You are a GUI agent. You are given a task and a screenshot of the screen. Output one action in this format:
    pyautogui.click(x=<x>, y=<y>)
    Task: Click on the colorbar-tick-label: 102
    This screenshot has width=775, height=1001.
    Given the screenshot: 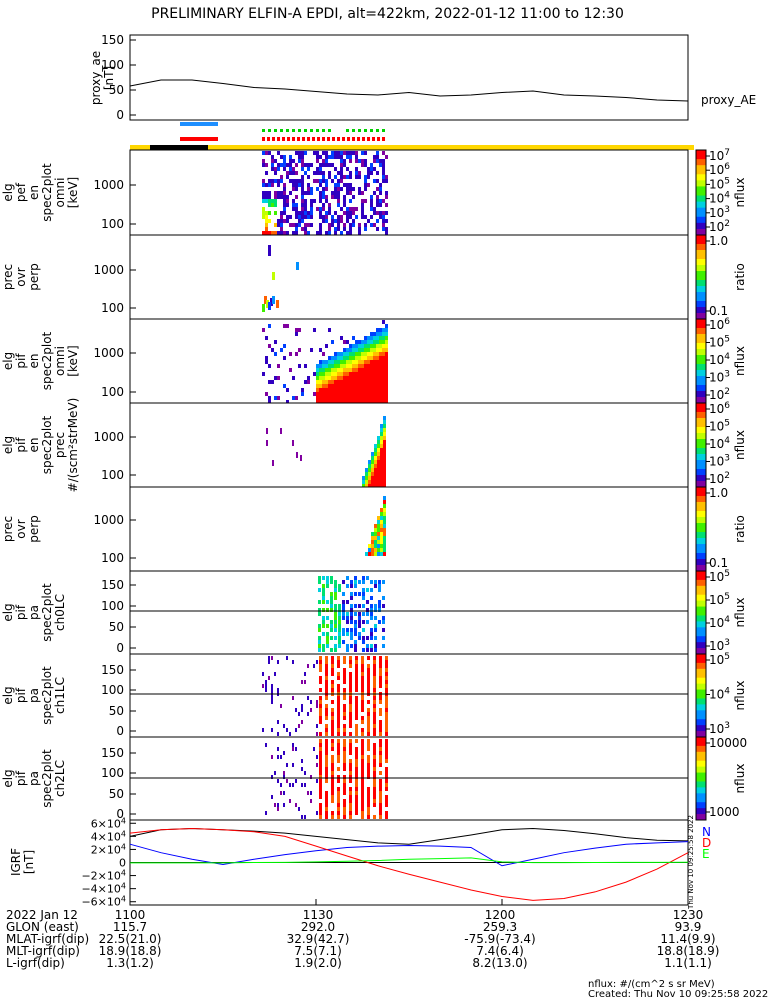 What is the action you would take?
    pyautogui.click(x=719, y=394)
    